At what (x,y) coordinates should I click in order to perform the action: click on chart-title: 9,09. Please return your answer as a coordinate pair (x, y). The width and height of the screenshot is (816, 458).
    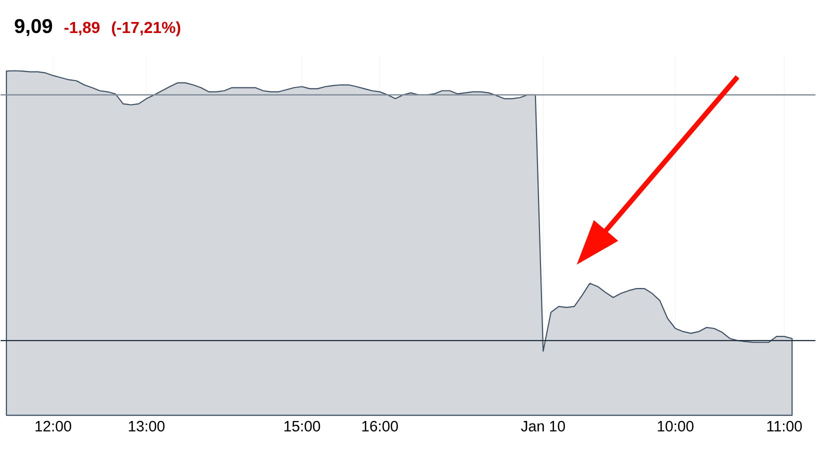
    Looking at the image, I should click on (33, 27).